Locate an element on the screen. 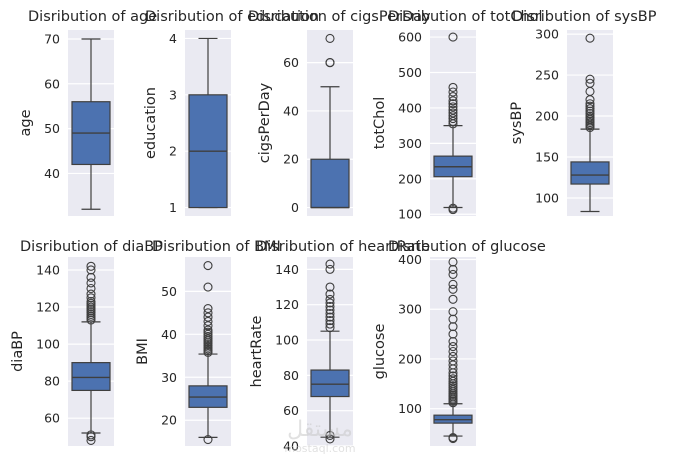  y-axis-label: sysBP is located at coordinates (517, 123).